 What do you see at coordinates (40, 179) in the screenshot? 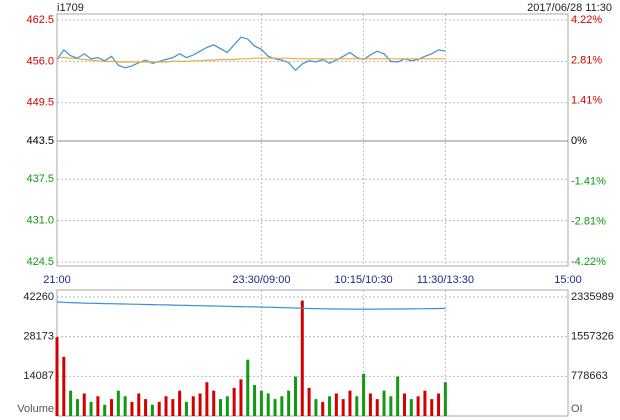
I see `y-tick-label: 437.5` at bounding box center [40, 179].